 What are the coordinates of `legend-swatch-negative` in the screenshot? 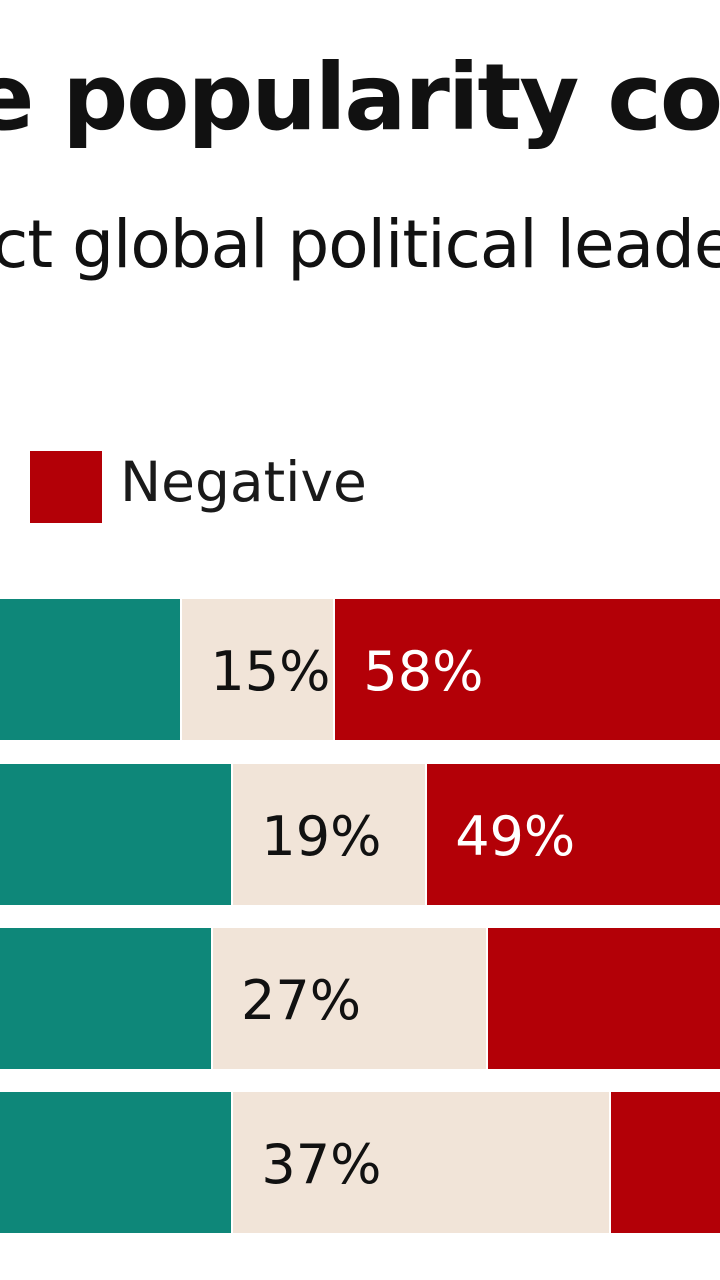 It's located at (66, 487).